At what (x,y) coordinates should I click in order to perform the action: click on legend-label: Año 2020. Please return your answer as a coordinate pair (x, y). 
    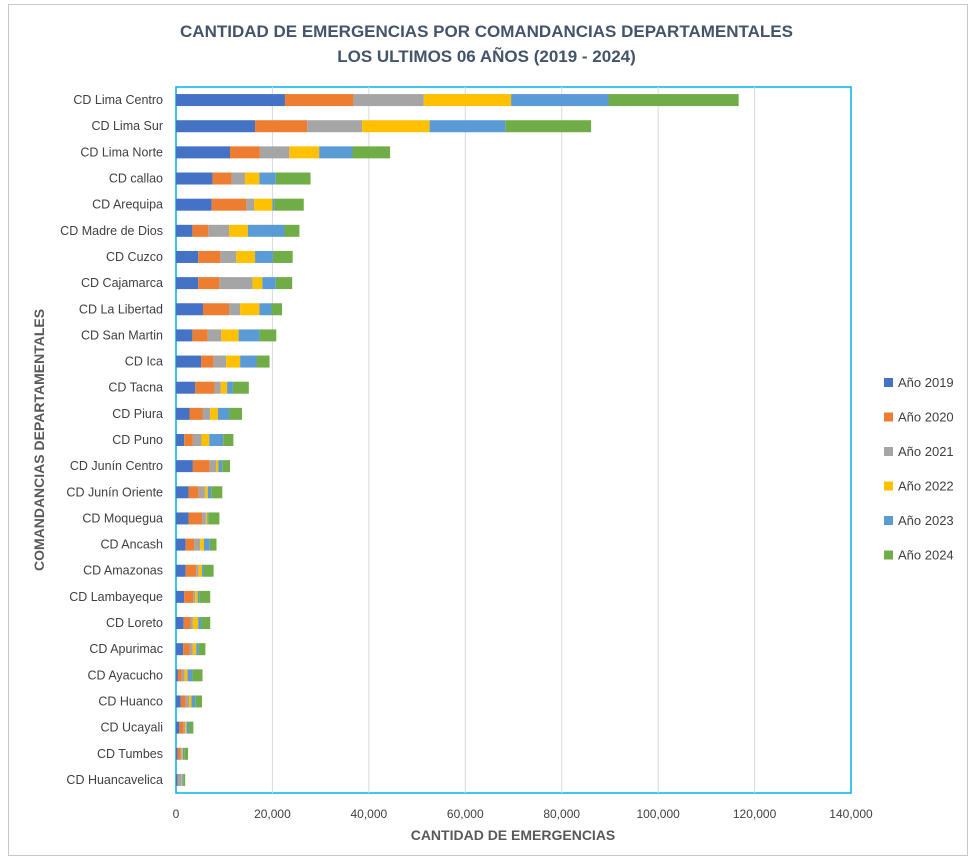
    Looking at the image, I should click on (926, 417).